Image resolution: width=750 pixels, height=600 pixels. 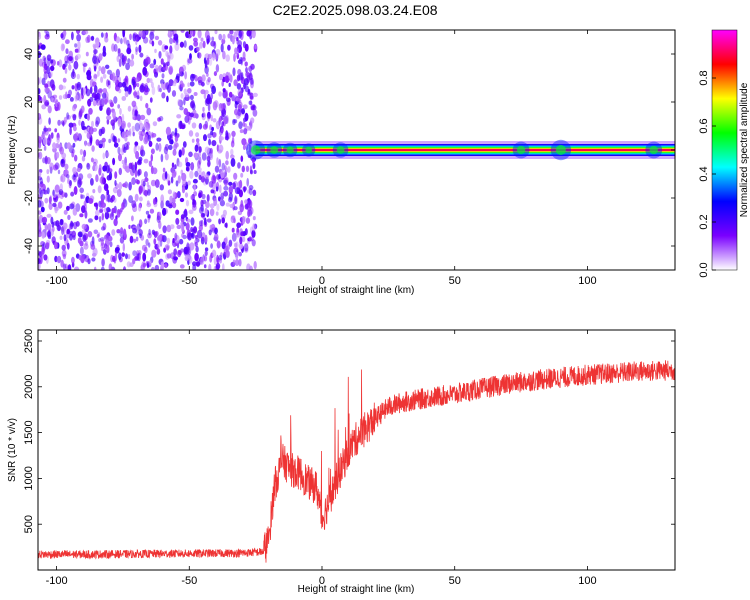 What do you see at coordinates (465, 150) in the screenshot?
I see `spectrogram-band-layer` at bounding box center [465, 150].